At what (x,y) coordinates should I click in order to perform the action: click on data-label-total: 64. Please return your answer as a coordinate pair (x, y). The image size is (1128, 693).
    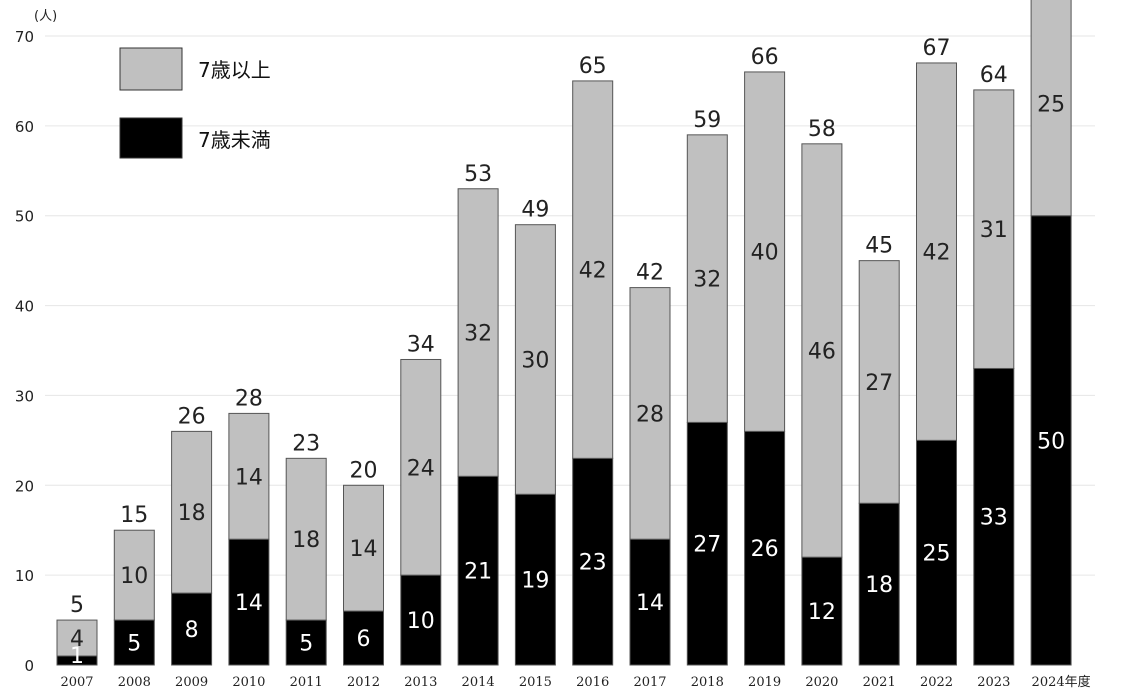
    Looking at the image, I should click on (994, 75).